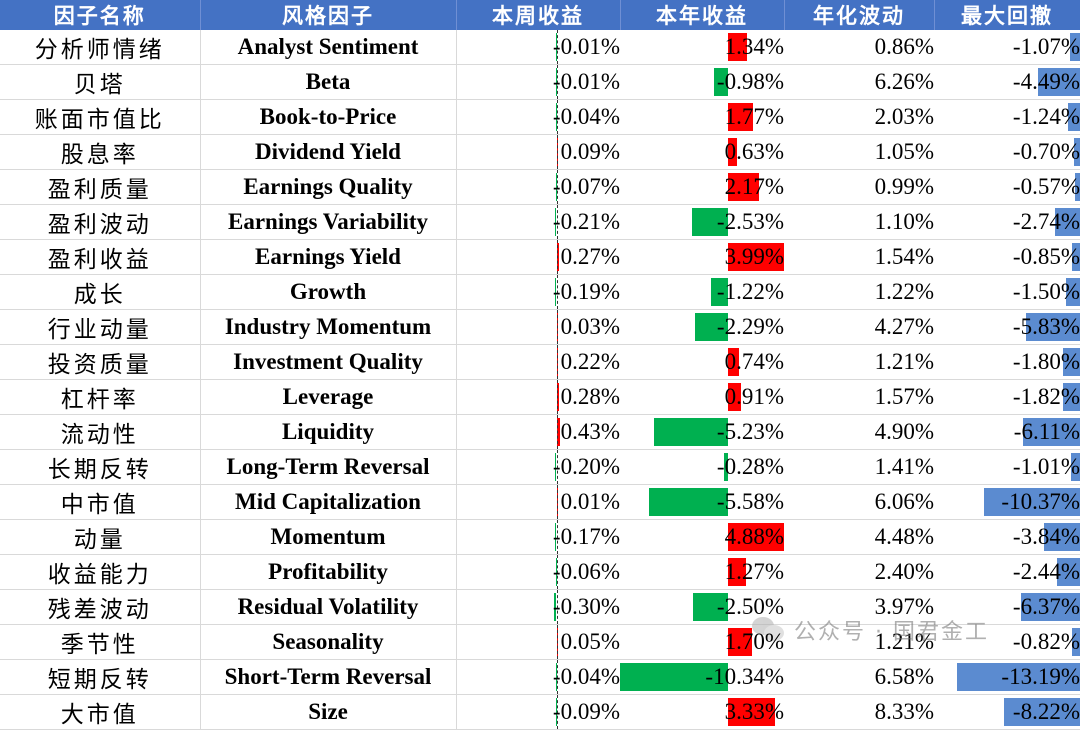 The image size is (1080, 730). Describe the element at coordinates (100, 572) in the screenshot. I see `factor-name-cn: 收益能力` at that location.